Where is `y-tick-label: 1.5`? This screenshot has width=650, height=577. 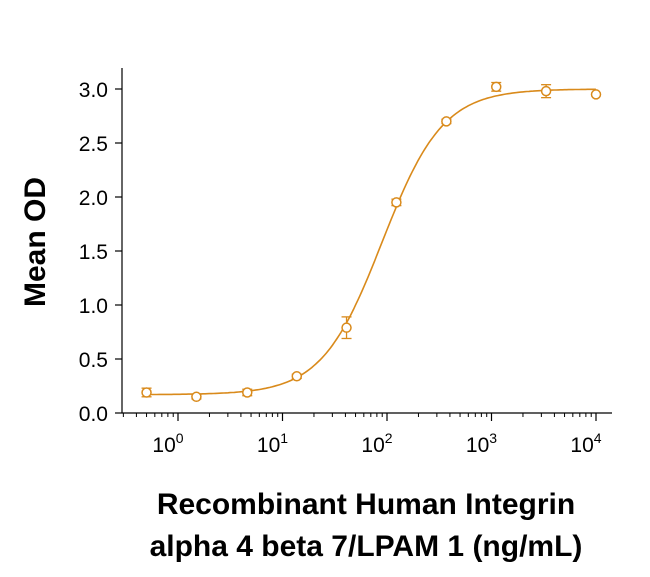 y-tick-label: 1.5 is located at coordinates (93, 252).